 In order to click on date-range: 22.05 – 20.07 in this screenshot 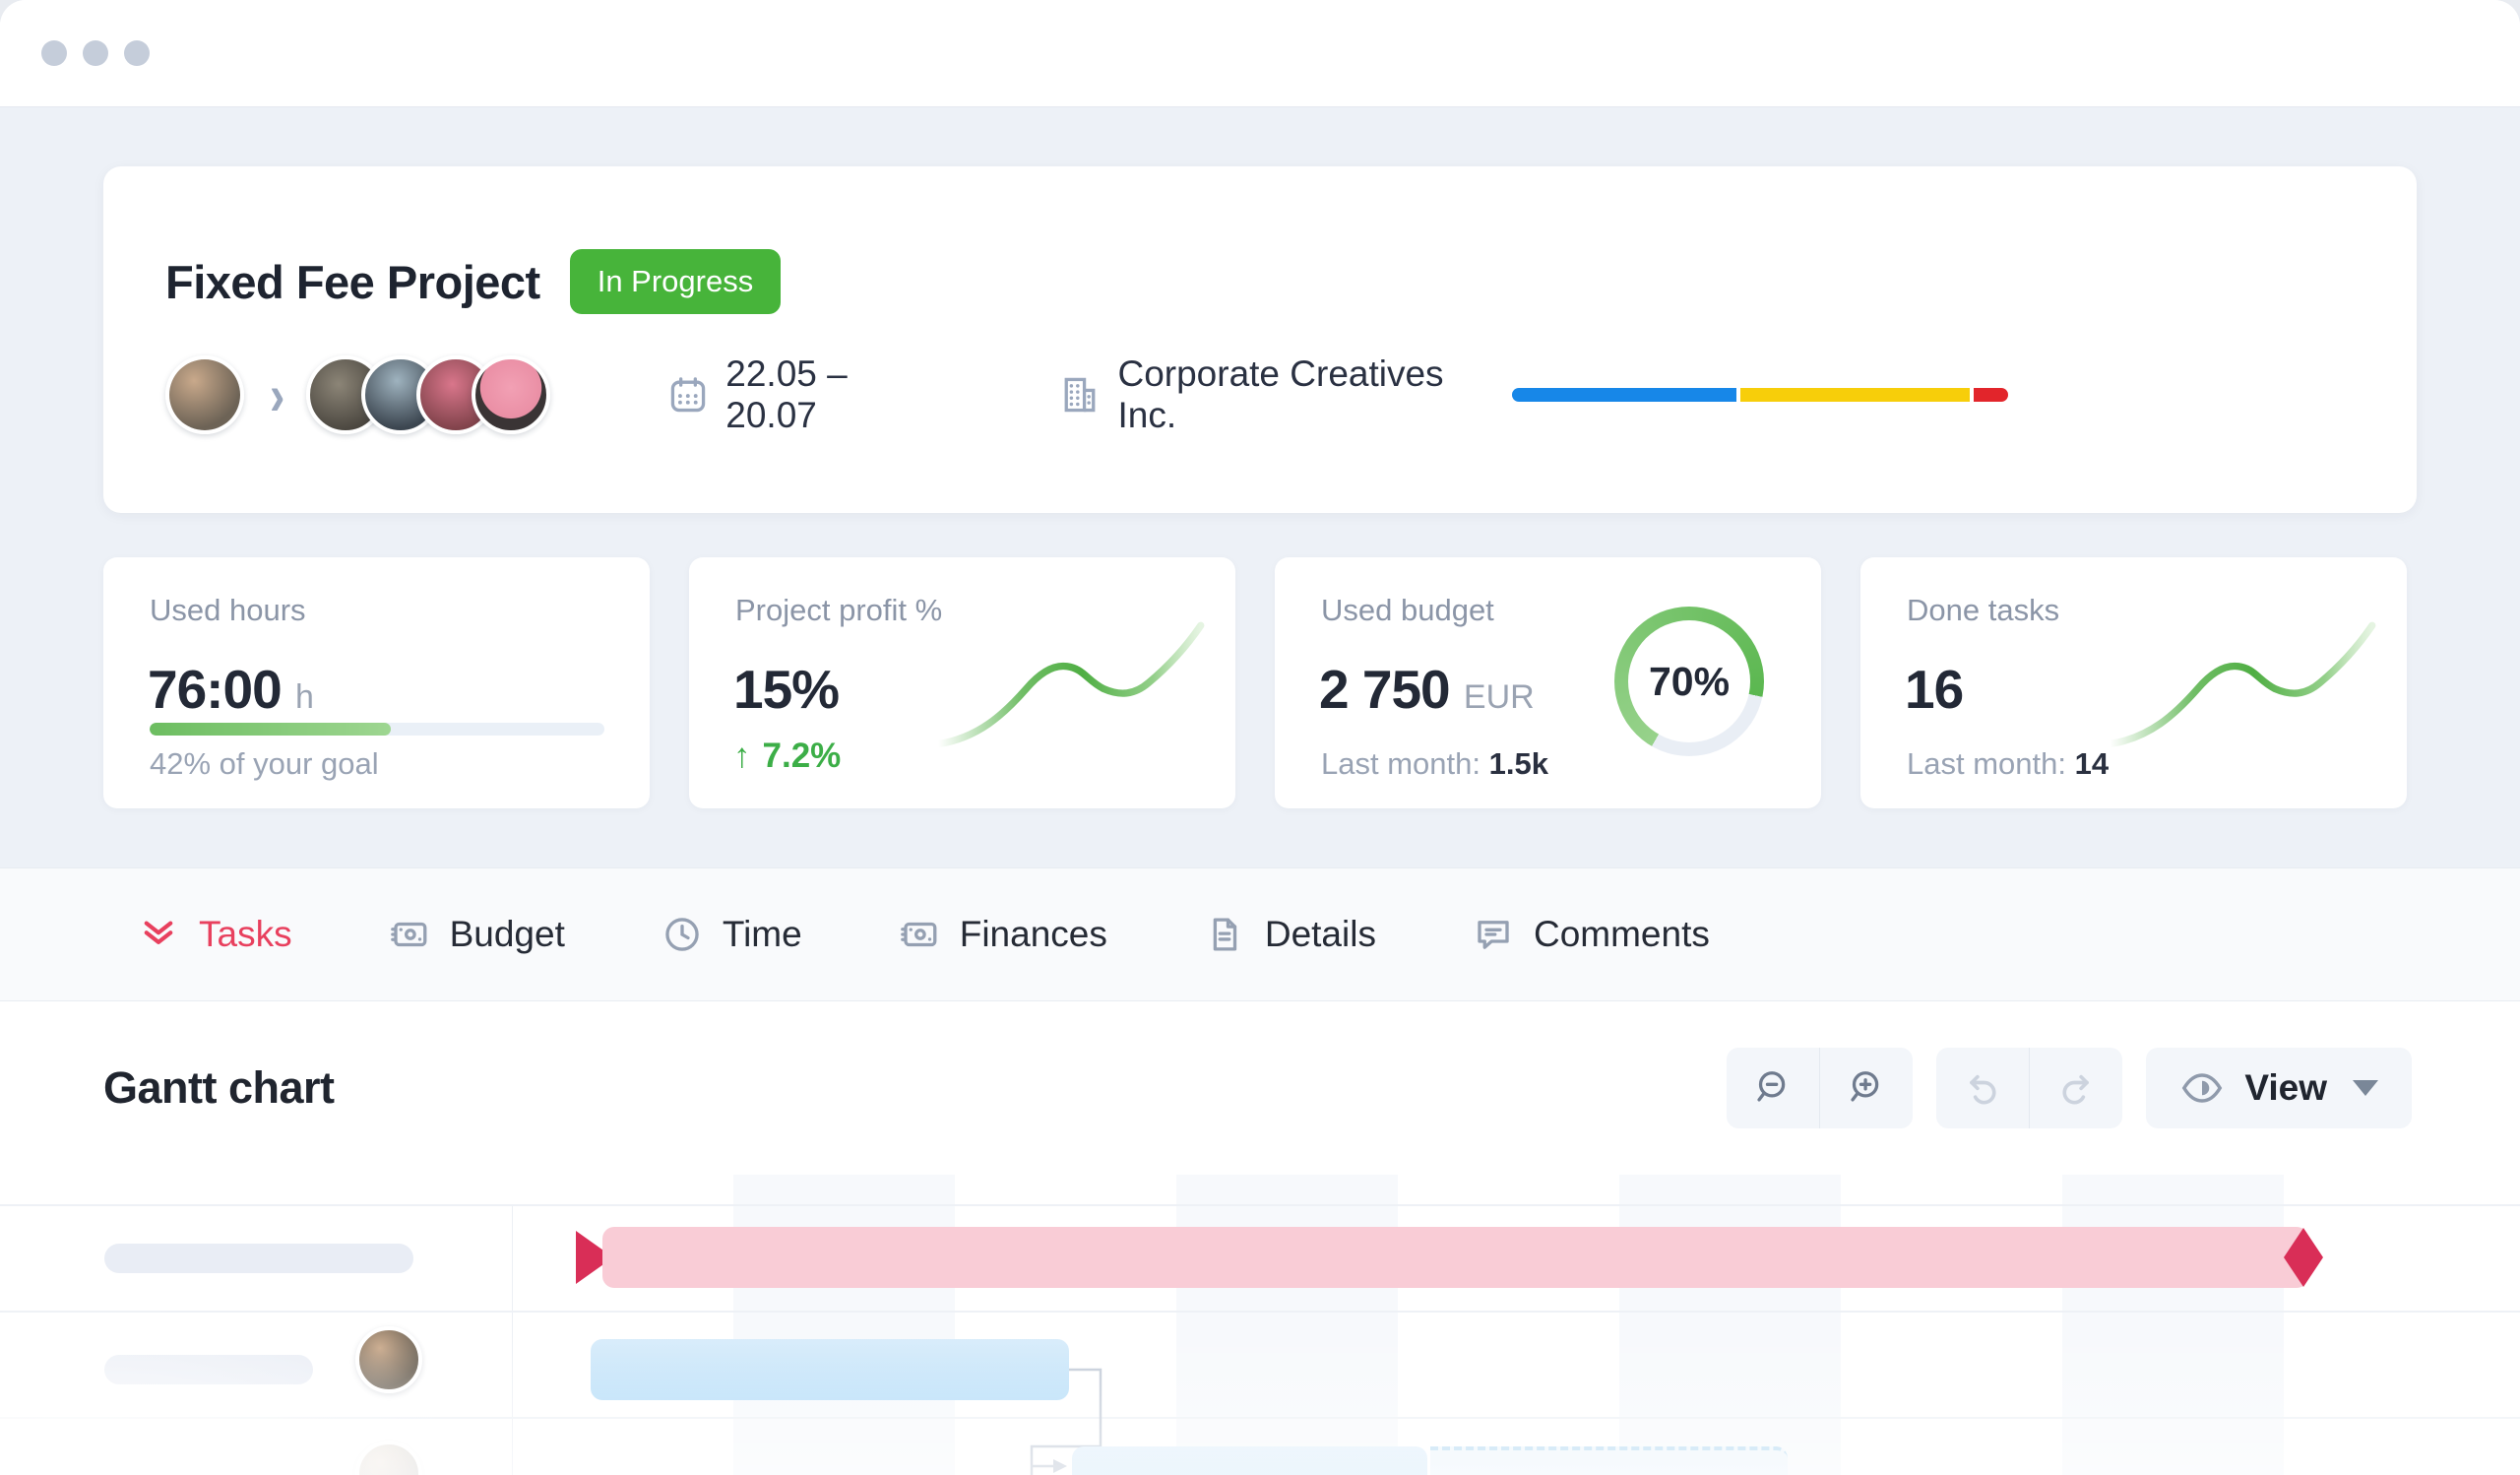, I will do `click(807, 394)`.